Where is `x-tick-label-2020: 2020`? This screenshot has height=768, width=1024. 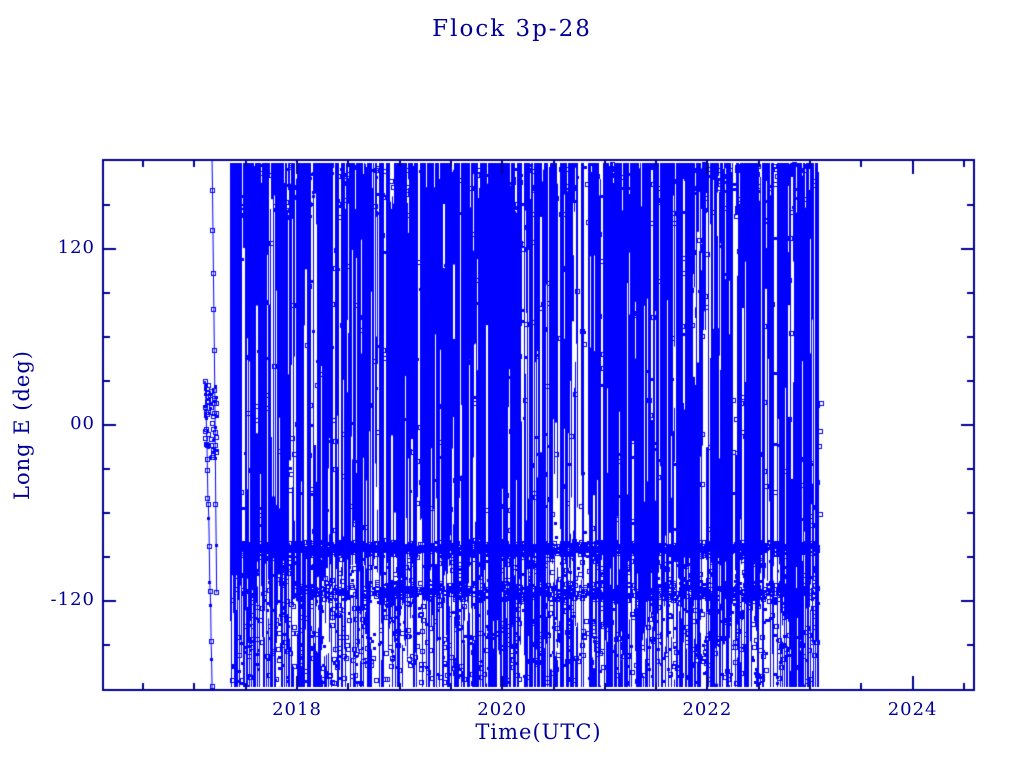
x-tick-label-2020: 2020 is located at coordinates (502, 709).